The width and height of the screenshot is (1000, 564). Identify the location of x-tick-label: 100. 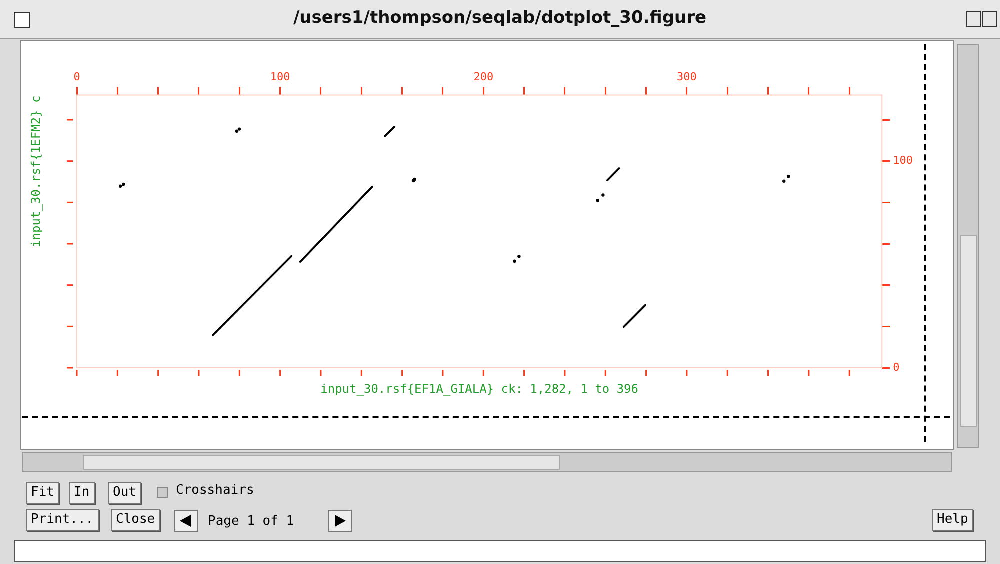
(280, 77).